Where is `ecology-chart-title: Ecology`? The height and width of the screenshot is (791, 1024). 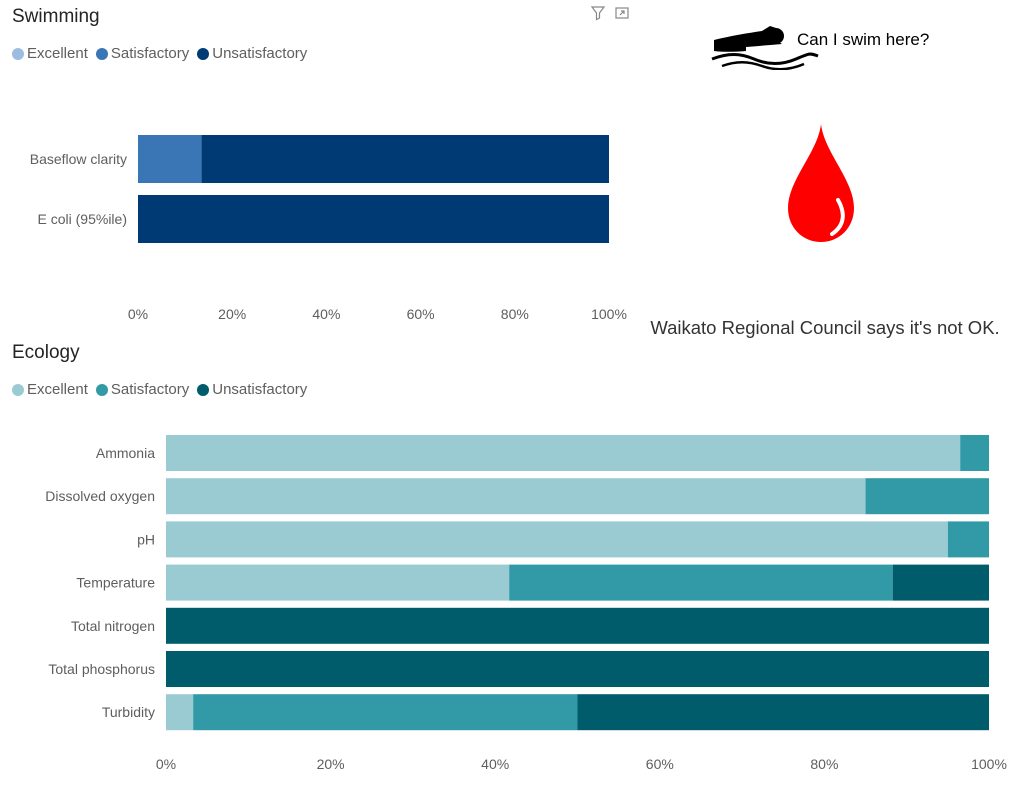
ecology-chart-title: Ecology is located at coordinates (46, 352).